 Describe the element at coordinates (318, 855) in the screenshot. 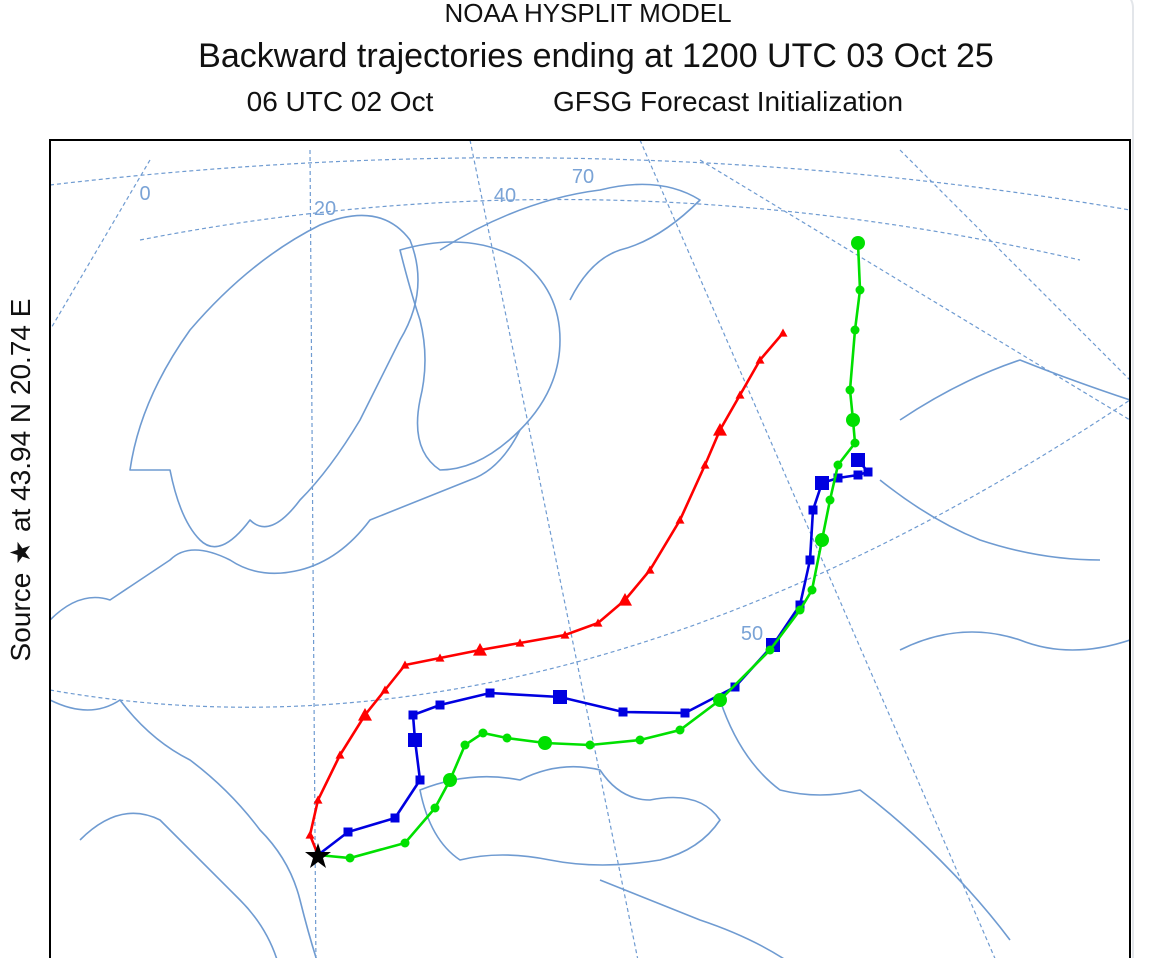

I see `source-star` at that location.